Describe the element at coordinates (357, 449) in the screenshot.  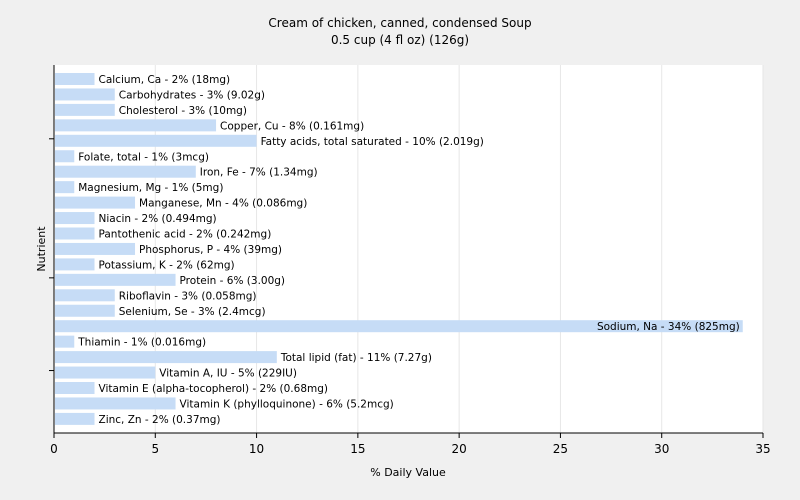
I see `x-tick-label: 15` at that location.